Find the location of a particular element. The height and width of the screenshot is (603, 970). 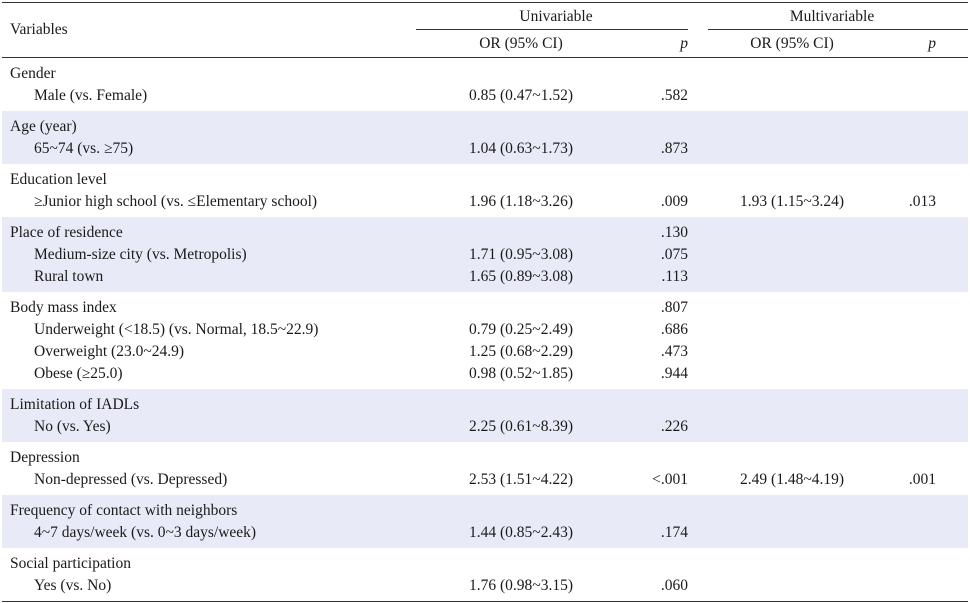

row-label: Non-depressed (vs. Depressed) is located at coordinates (131, 479).